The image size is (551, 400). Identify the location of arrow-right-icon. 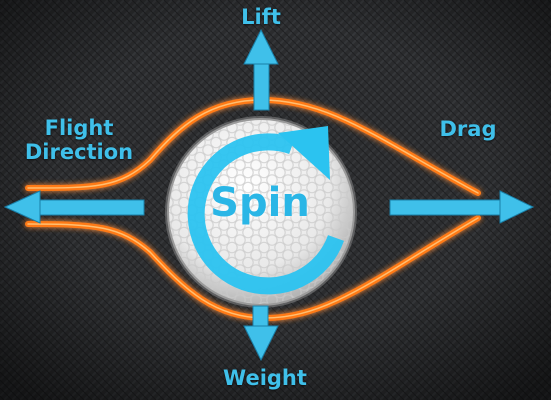
(462, 207).